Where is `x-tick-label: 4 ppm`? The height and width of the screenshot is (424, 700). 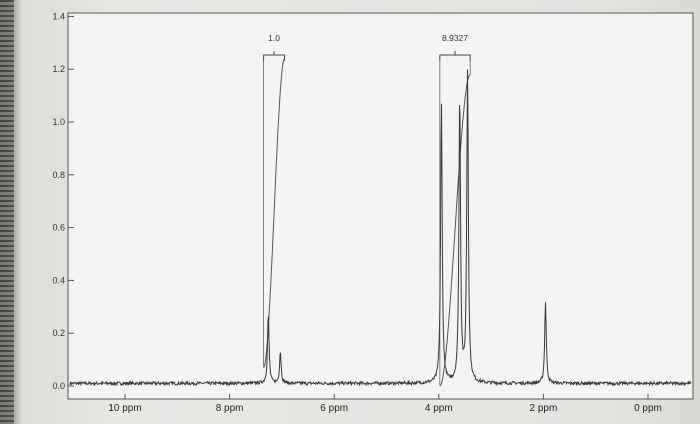 x-tick-label: 4 ppm is located at coordinates (439, 408).